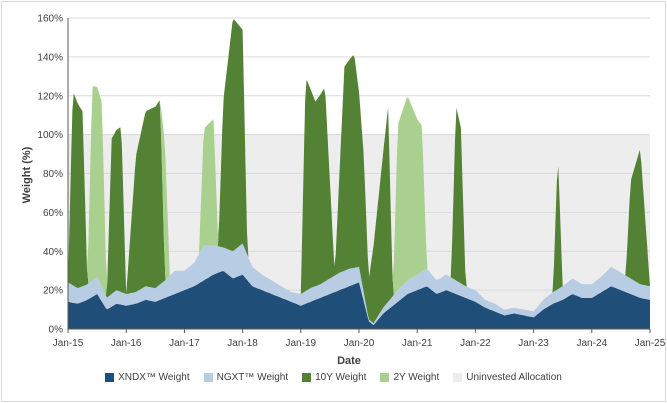 Image resolution: width=667 pixels, height=403 pixels. I want to click on x-tick-label: Jan-22, so click(475, 343).